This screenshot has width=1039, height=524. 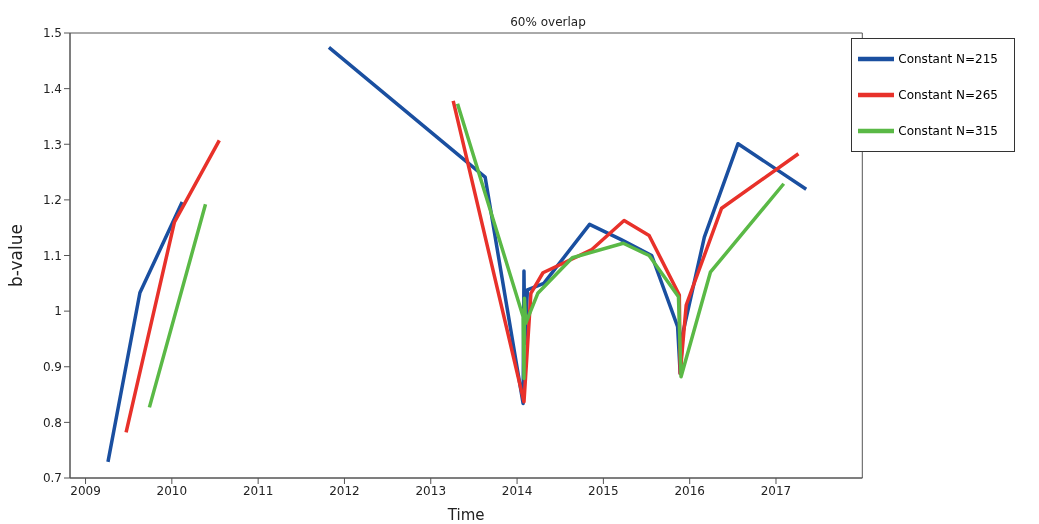 What do you see at coordinates (85, 490) in the screenshot?
I see `x-tick-label: 2009` at bounding box center [85, 490].